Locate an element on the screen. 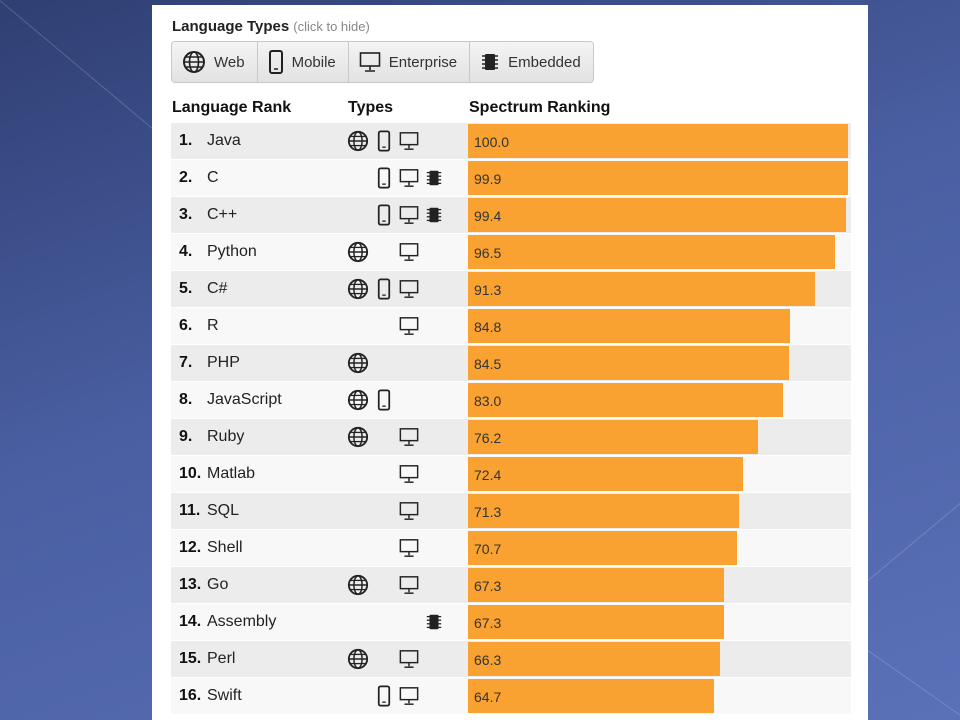 The height and width of the screenshot is (720, 960). bar-value-label: 66.3 is located at coordinates (488, 660).